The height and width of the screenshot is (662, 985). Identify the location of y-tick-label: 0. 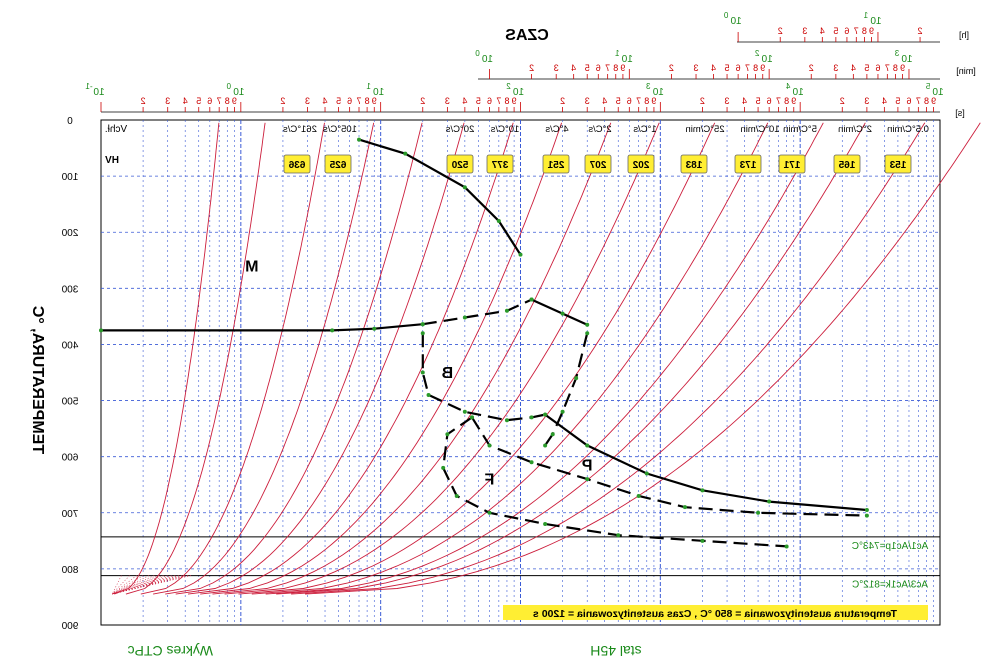
(70, 121).